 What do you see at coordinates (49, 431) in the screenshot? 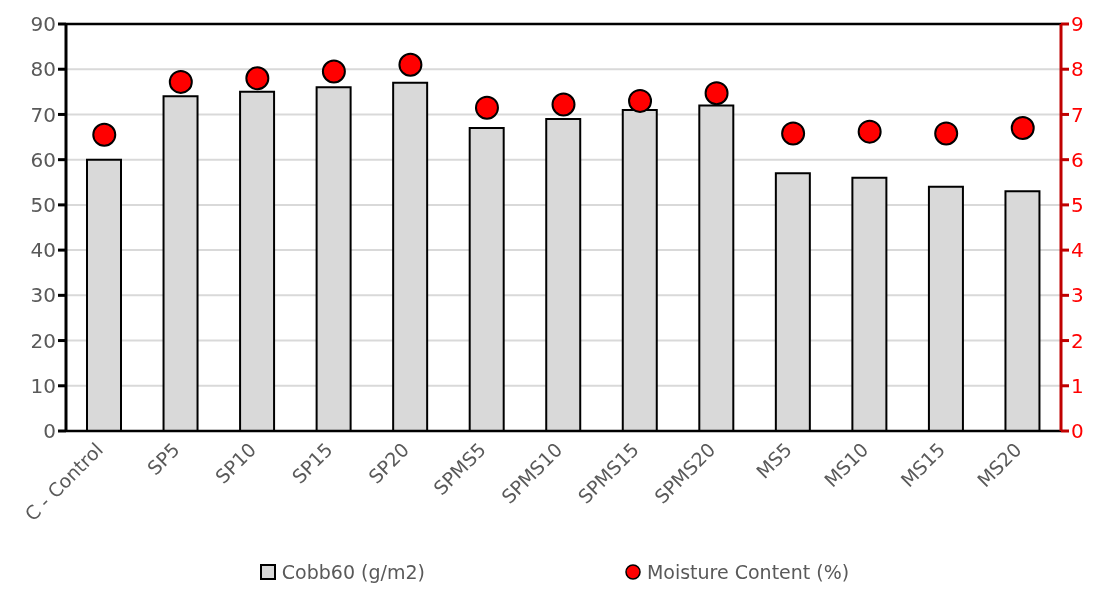
I see `y-tick-label: 0` at bounding box center [49, 431].